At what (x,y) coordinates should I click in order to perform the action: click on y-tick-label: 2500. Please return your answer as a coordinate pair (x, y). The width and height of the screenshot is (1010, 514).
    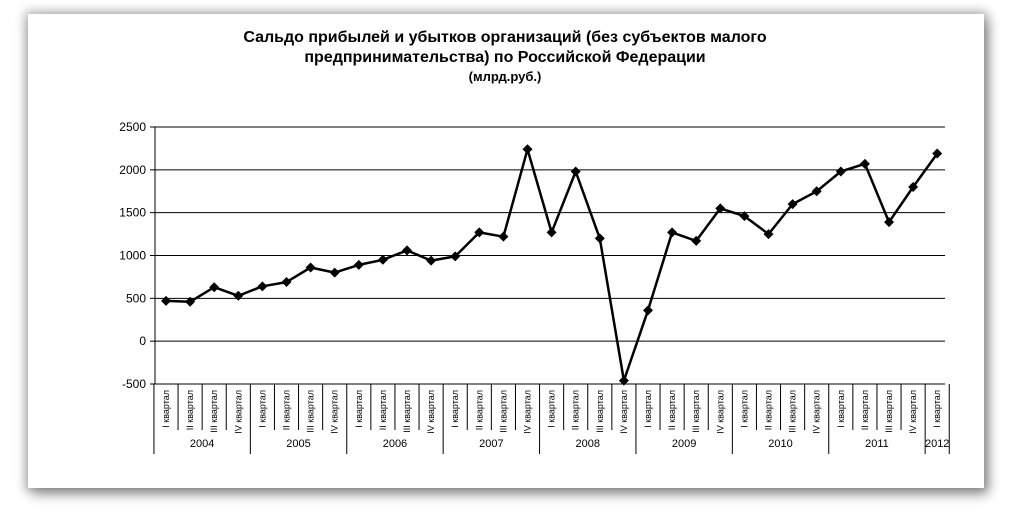
    Looking at the image, I should click on (132, 127).